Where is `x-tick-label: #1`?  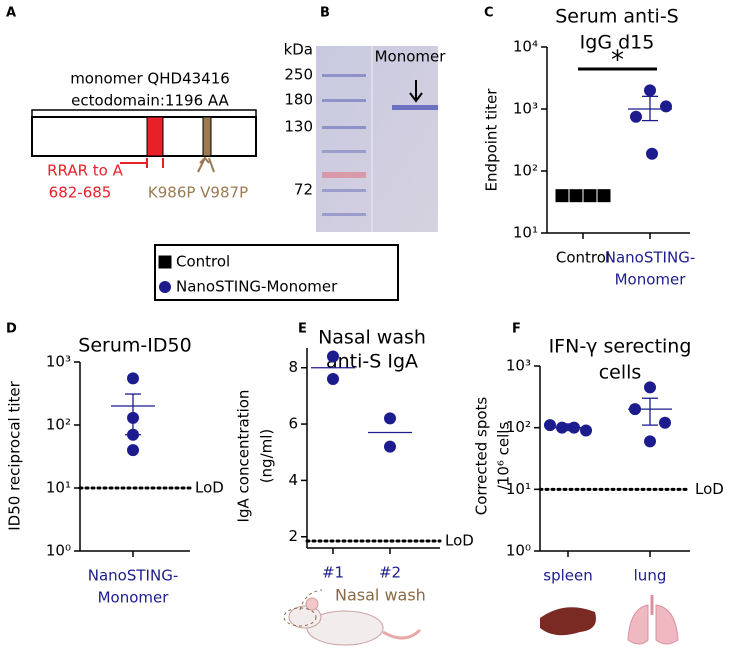 x-tick-label: #1 is located at coordinates (333, 573).